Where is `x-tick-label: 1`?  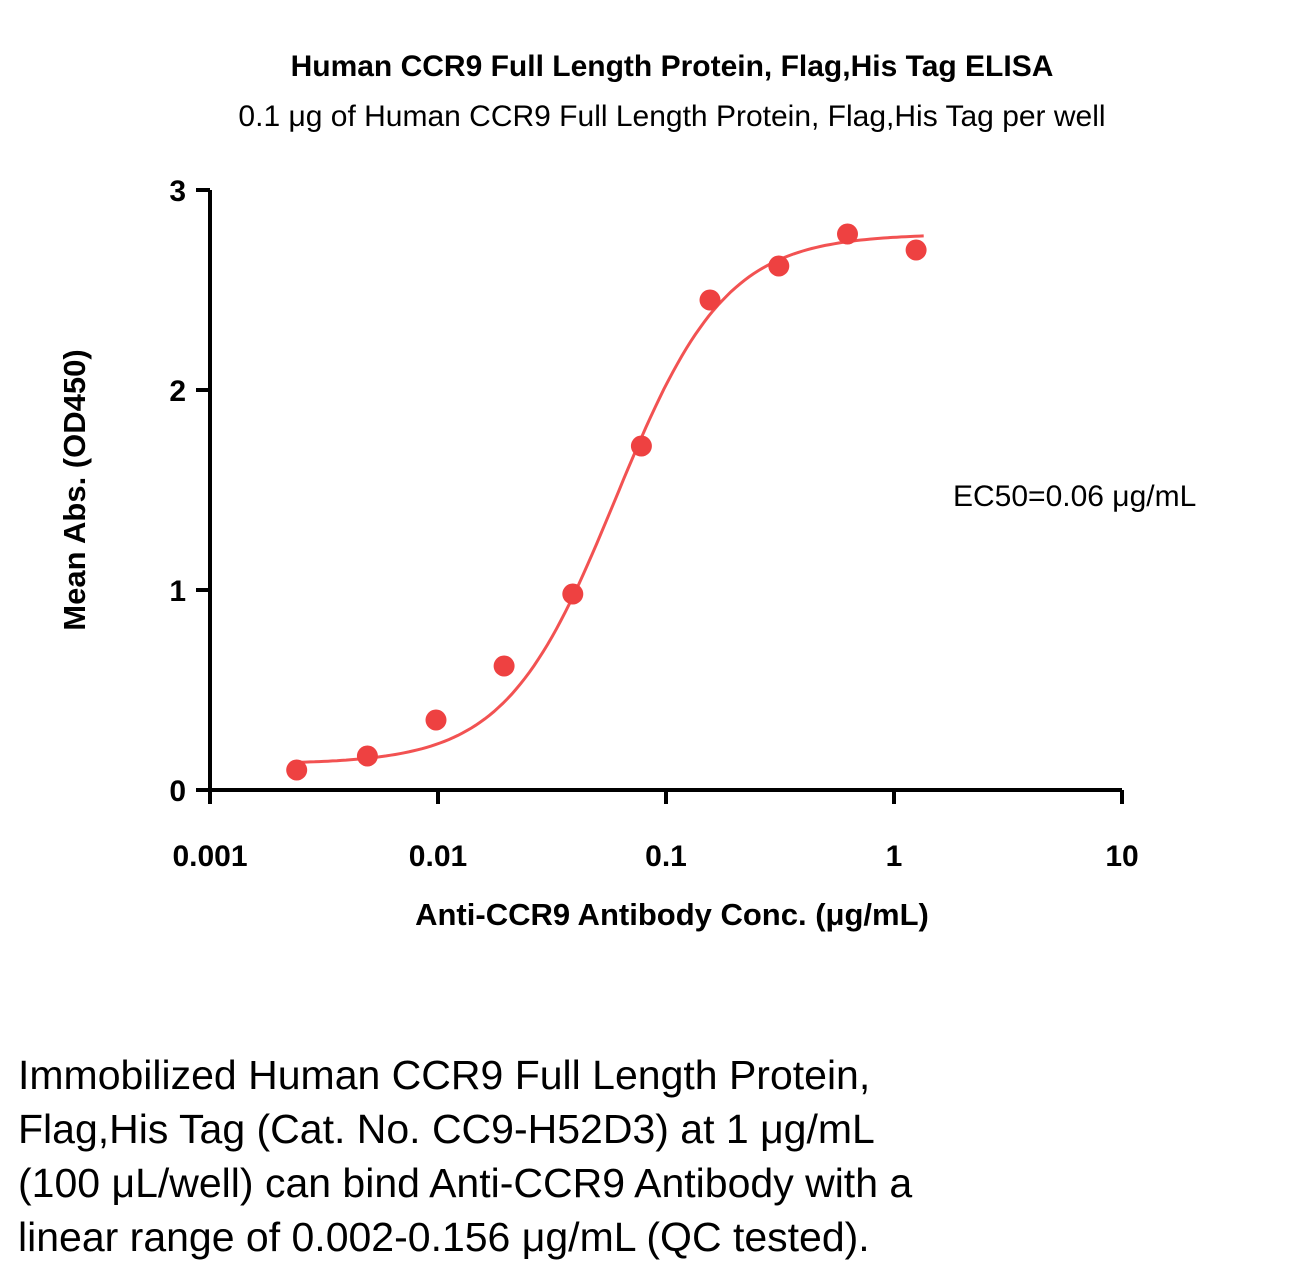
x-tick-label: 1 is located at coordinates (894, 856).